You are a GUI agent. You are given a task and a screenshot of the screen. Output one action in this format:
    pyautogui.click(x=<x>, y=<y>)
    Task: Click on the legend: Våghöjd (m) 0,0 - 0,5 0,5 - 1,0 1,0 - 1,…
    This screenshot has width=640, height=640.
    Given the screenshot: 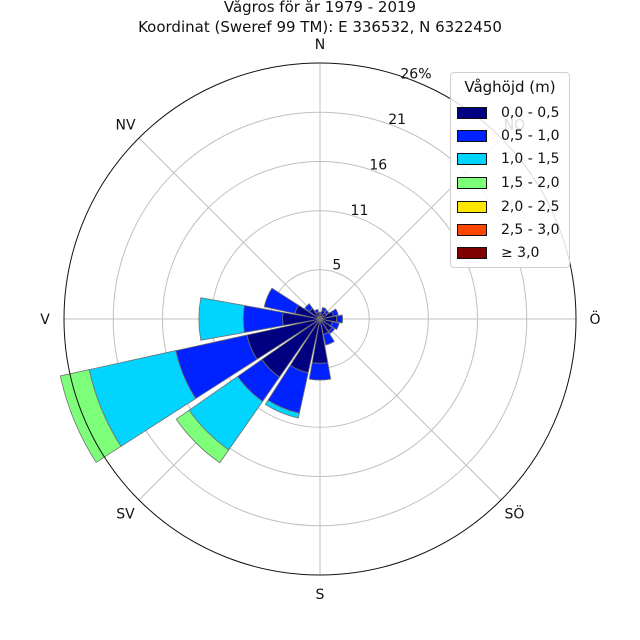 What is the action you would take?
    pyautogui.click(x=510, y=170)
    